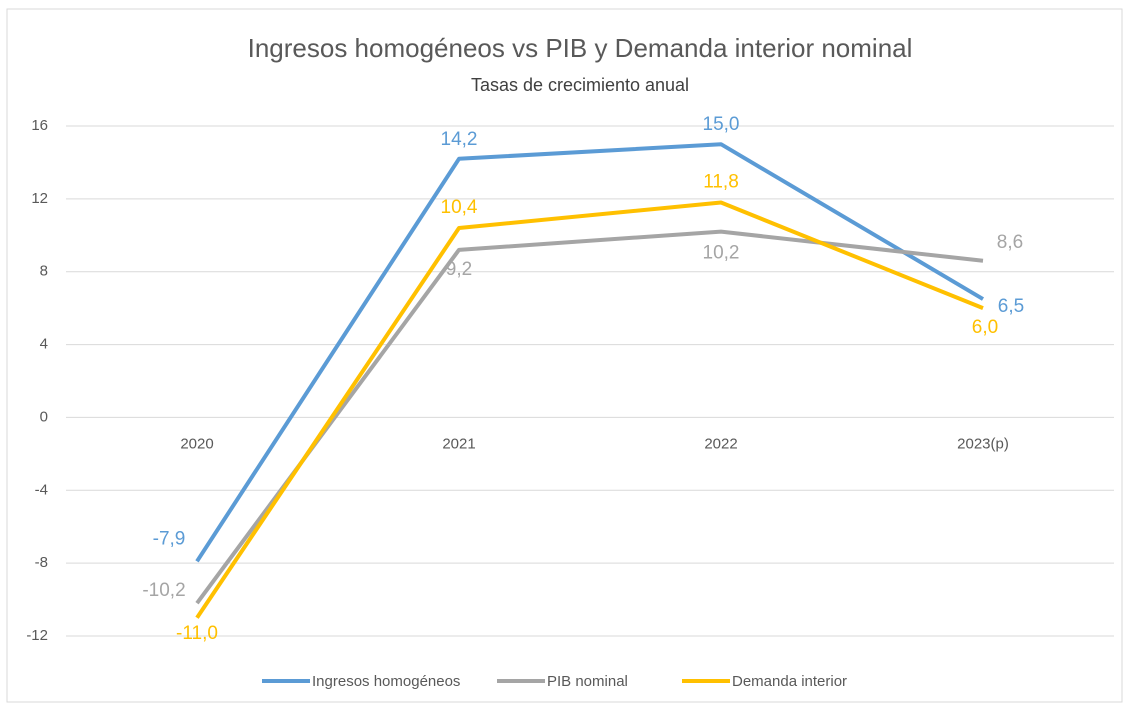  I want to click on y-tick-label: -8, so click(41, 562).